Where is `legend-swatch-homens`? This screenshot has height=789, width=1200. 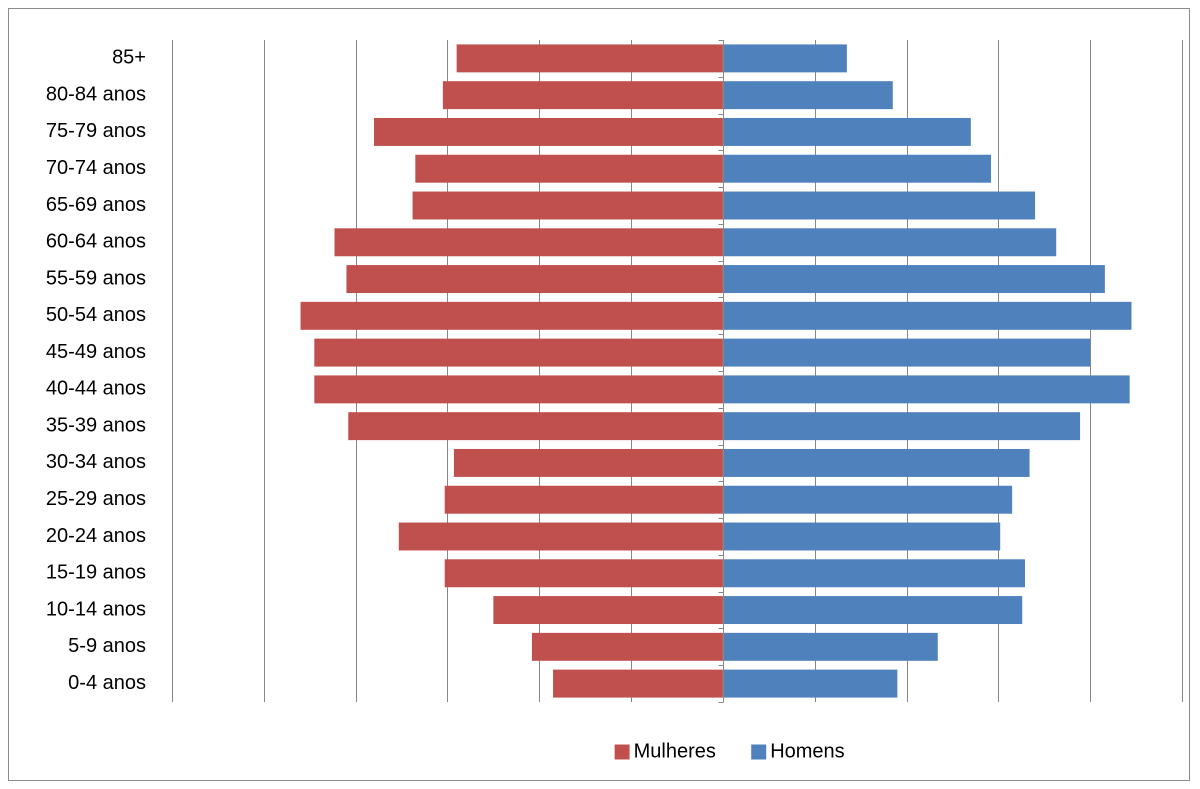 legend-swatch-homens is located at coordinates (759, 752).